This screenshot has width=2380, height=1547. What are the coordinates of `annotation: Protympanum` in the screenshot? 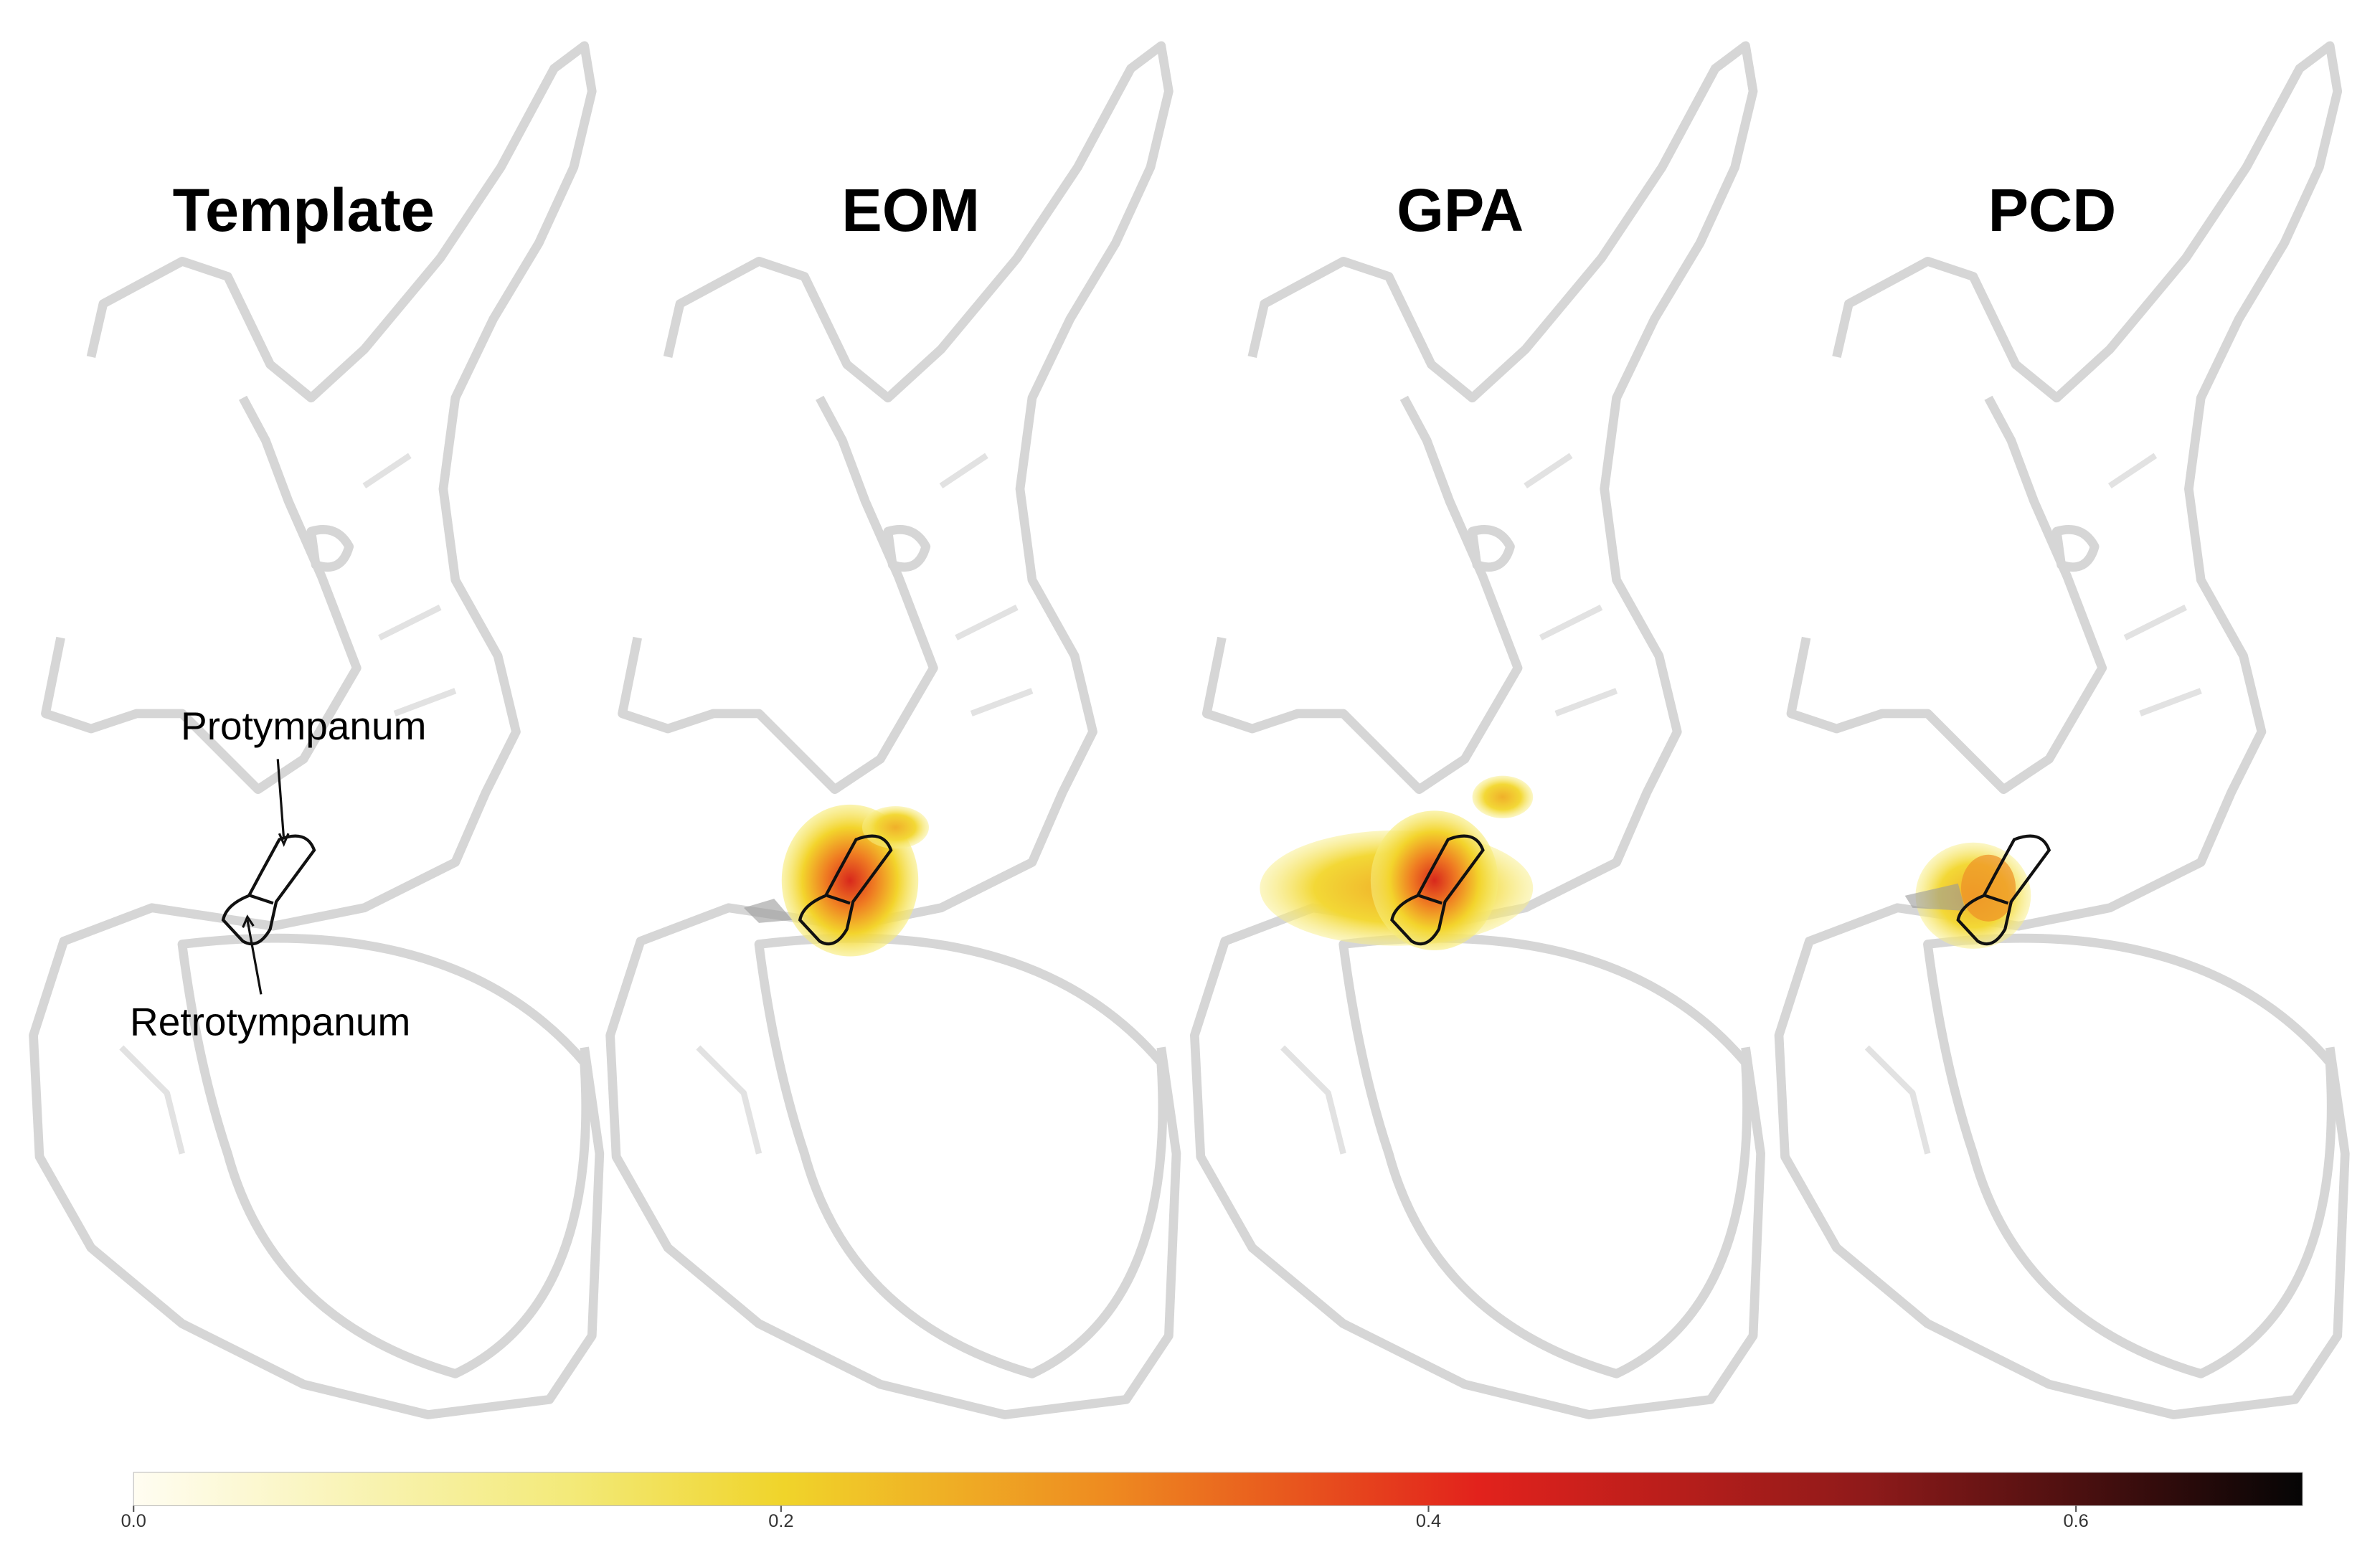 It's located at (303, 726).